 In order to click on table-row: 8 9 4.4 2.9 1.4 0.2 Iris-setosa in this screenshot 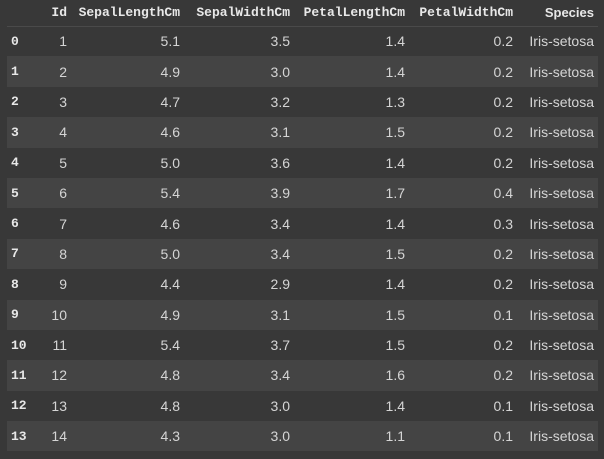, I will do `click(302, 284)`.